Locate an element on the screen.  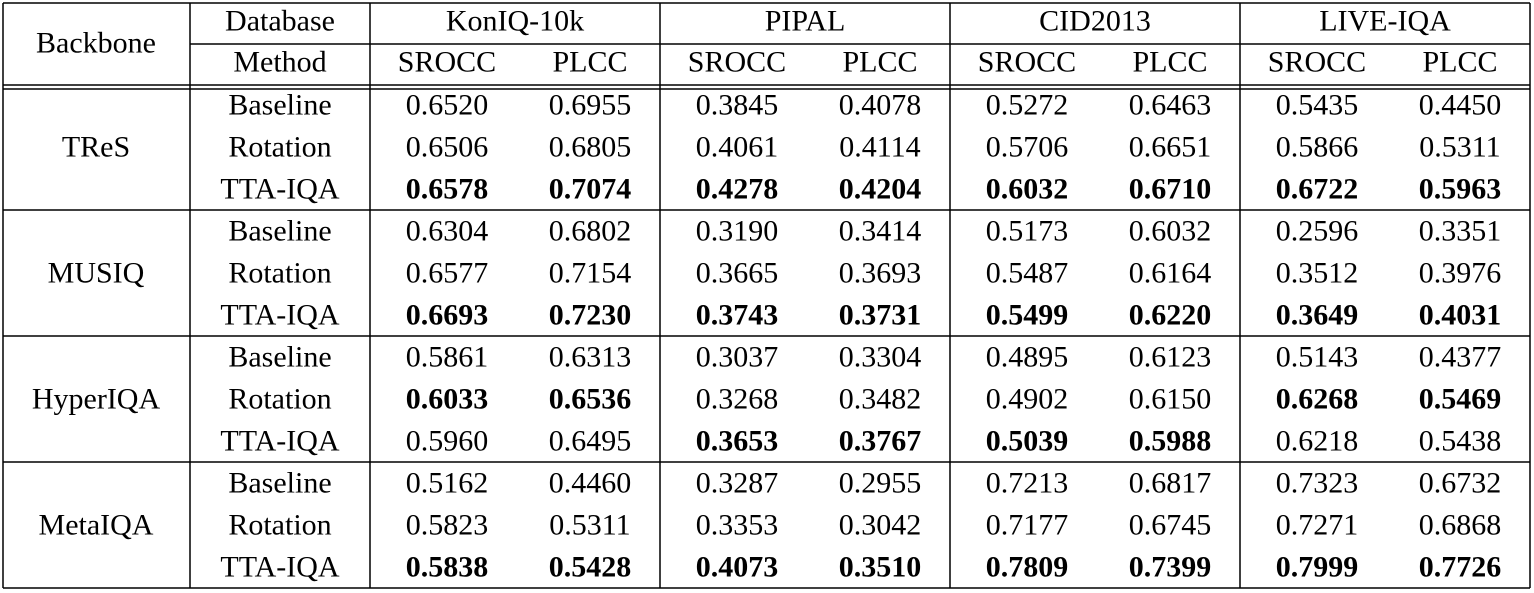
score-cell: 0.7074 is located at coordinates (590, 189).